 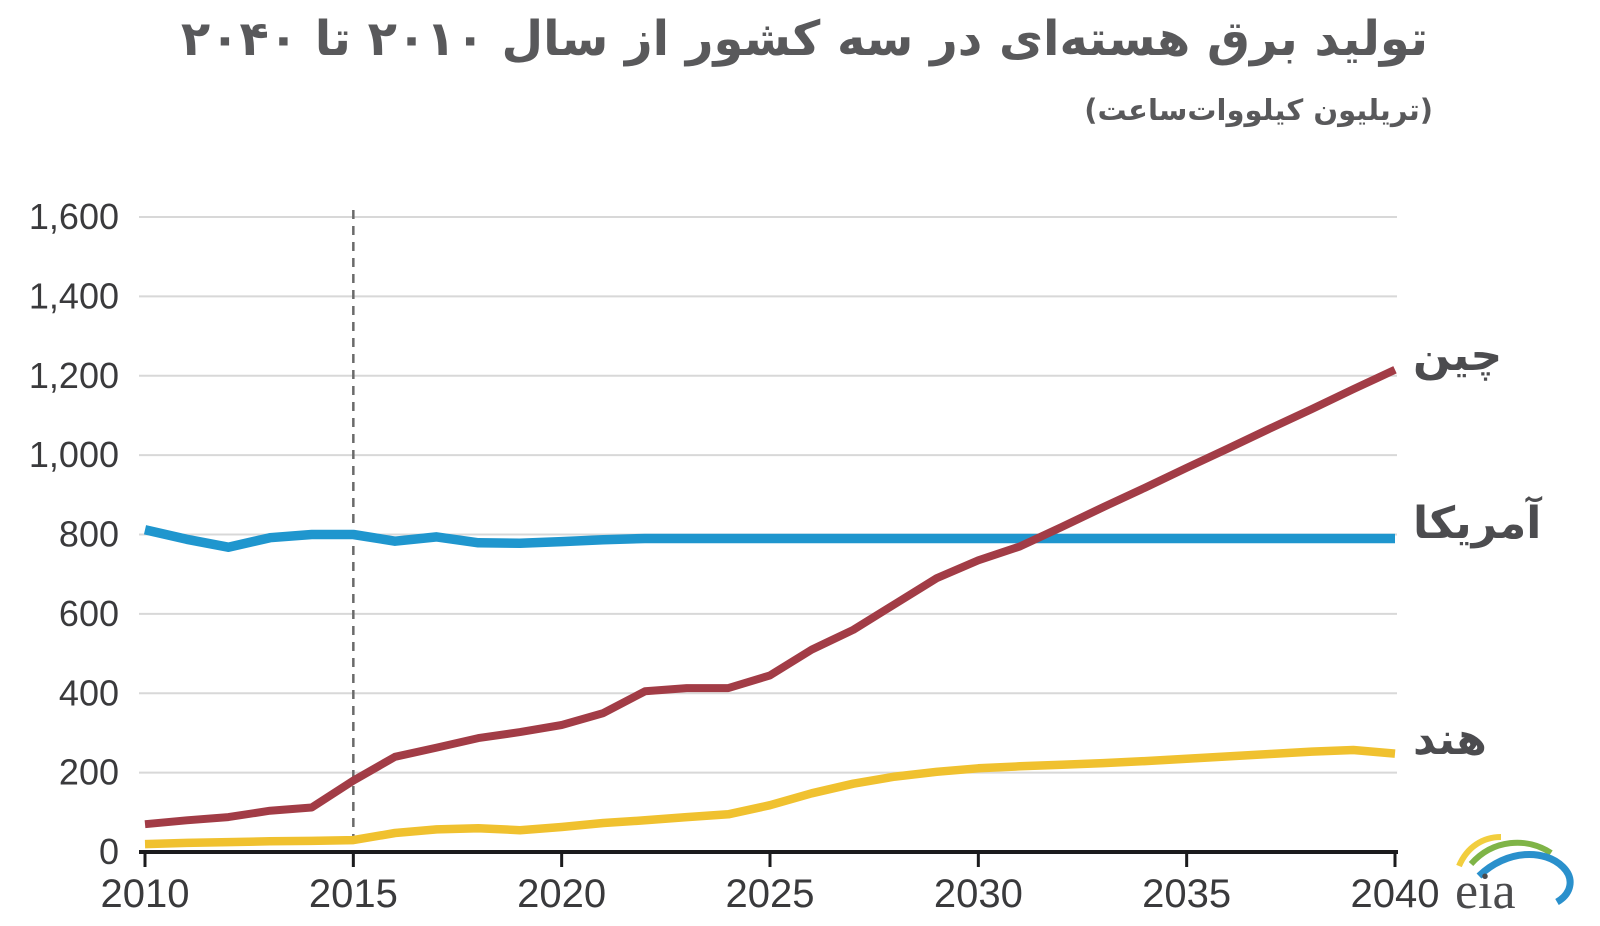 What do you see at coordinates (1258, 110) in the screenshot?
I see `chart-unit-subtitle: (تریلیون کیلووات‌ساعت)` at bounding box center [1258, 110].